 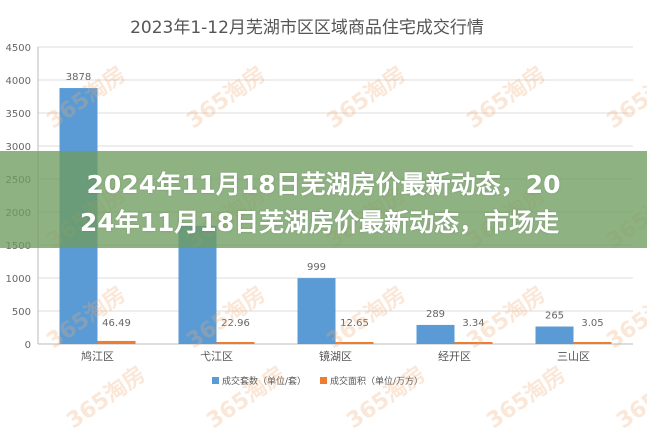 I want to click on chart-title: 2023年1-12月芜湖市区区域商品住宅成交行情, so click(x=307, y=28).